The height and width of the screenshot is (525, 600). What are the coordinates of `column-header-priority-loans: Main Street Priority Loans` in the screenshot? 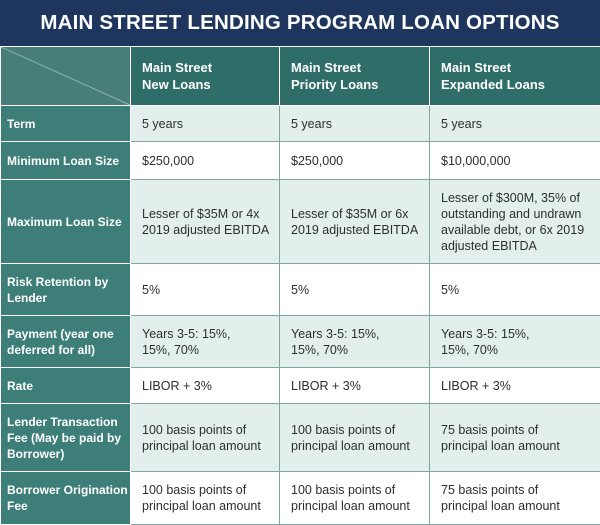 It's located at (355, 76).